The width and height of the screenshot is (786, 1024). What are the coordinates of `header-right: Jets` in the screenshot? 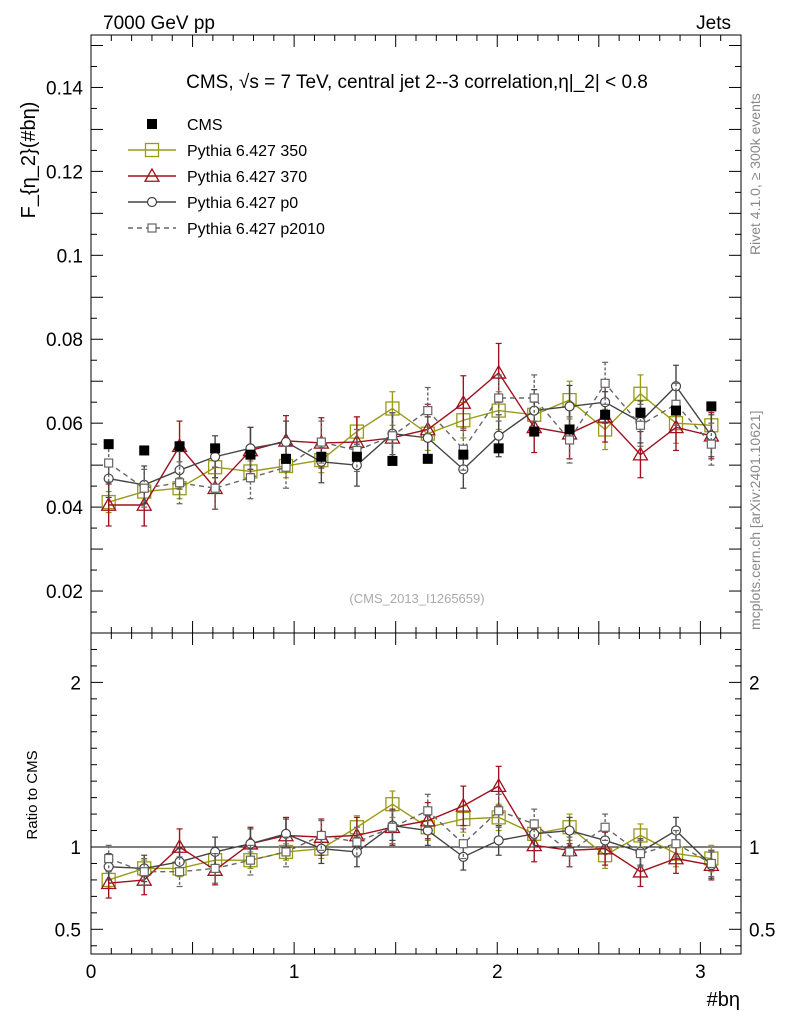 It's located at (713, 23).